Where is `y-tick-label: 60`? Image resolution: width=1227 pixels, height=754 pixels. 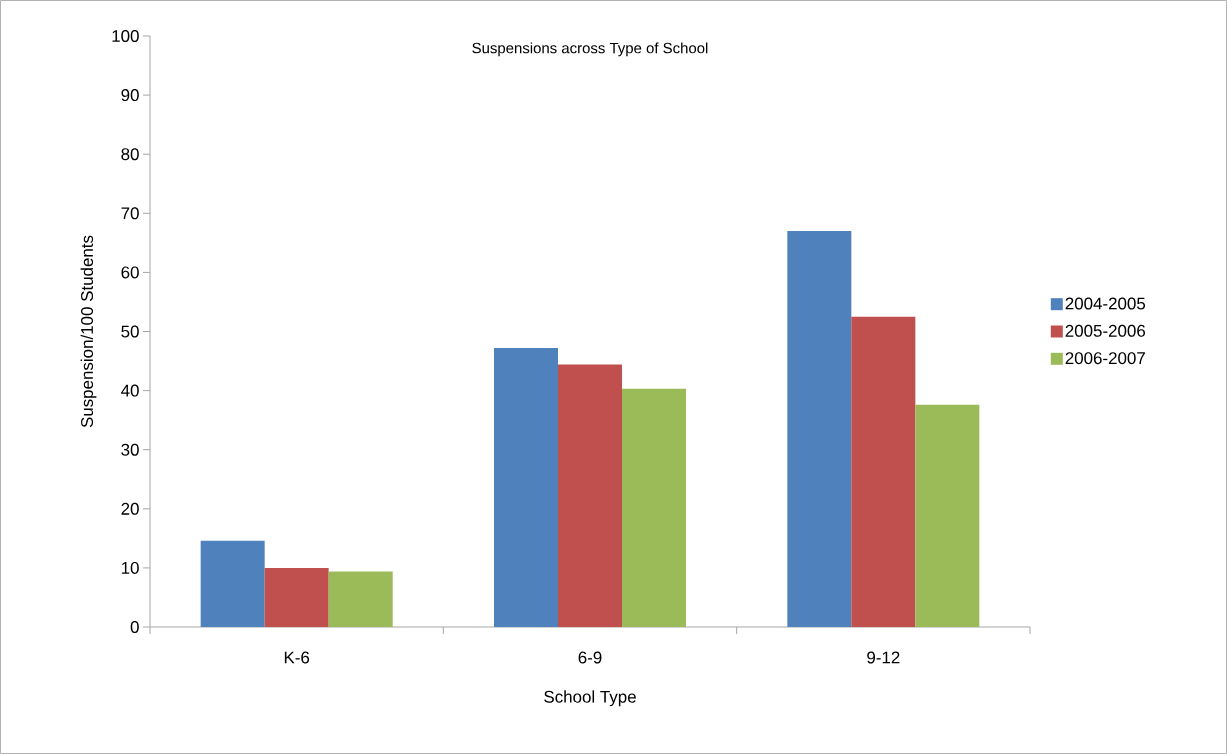 y-tick-label: 60 is located at coordinates (130, 272).